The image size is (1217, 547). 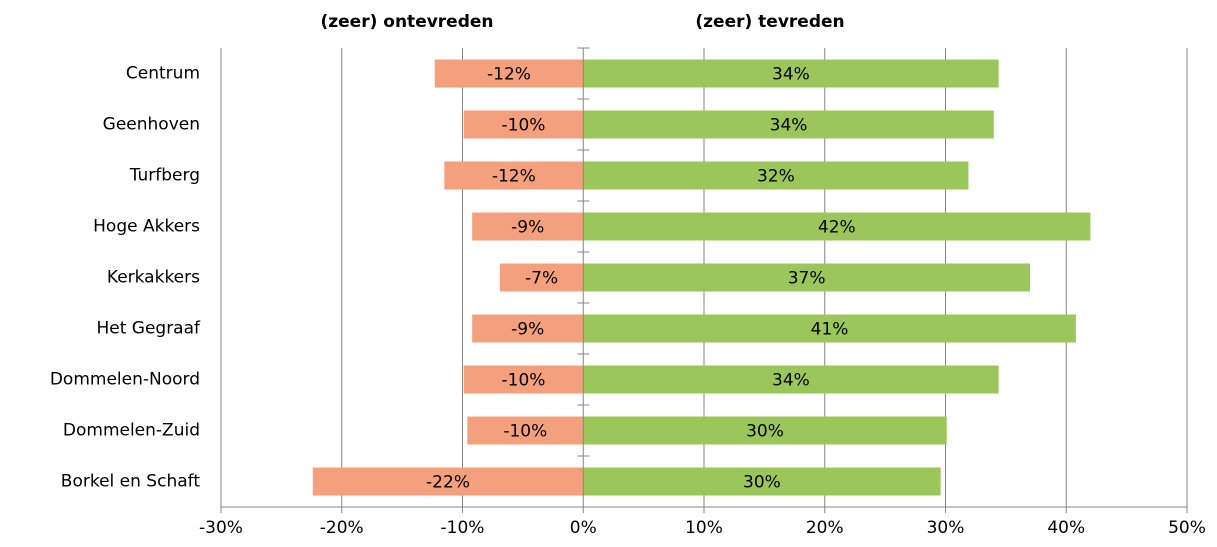 I want to click on data-label: 42%, so click(x=837, y=228).